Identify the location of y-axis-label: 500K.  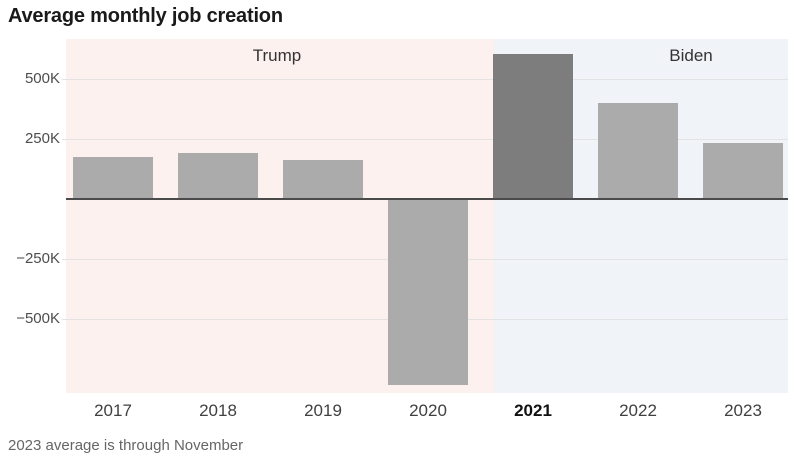
(42, 78).